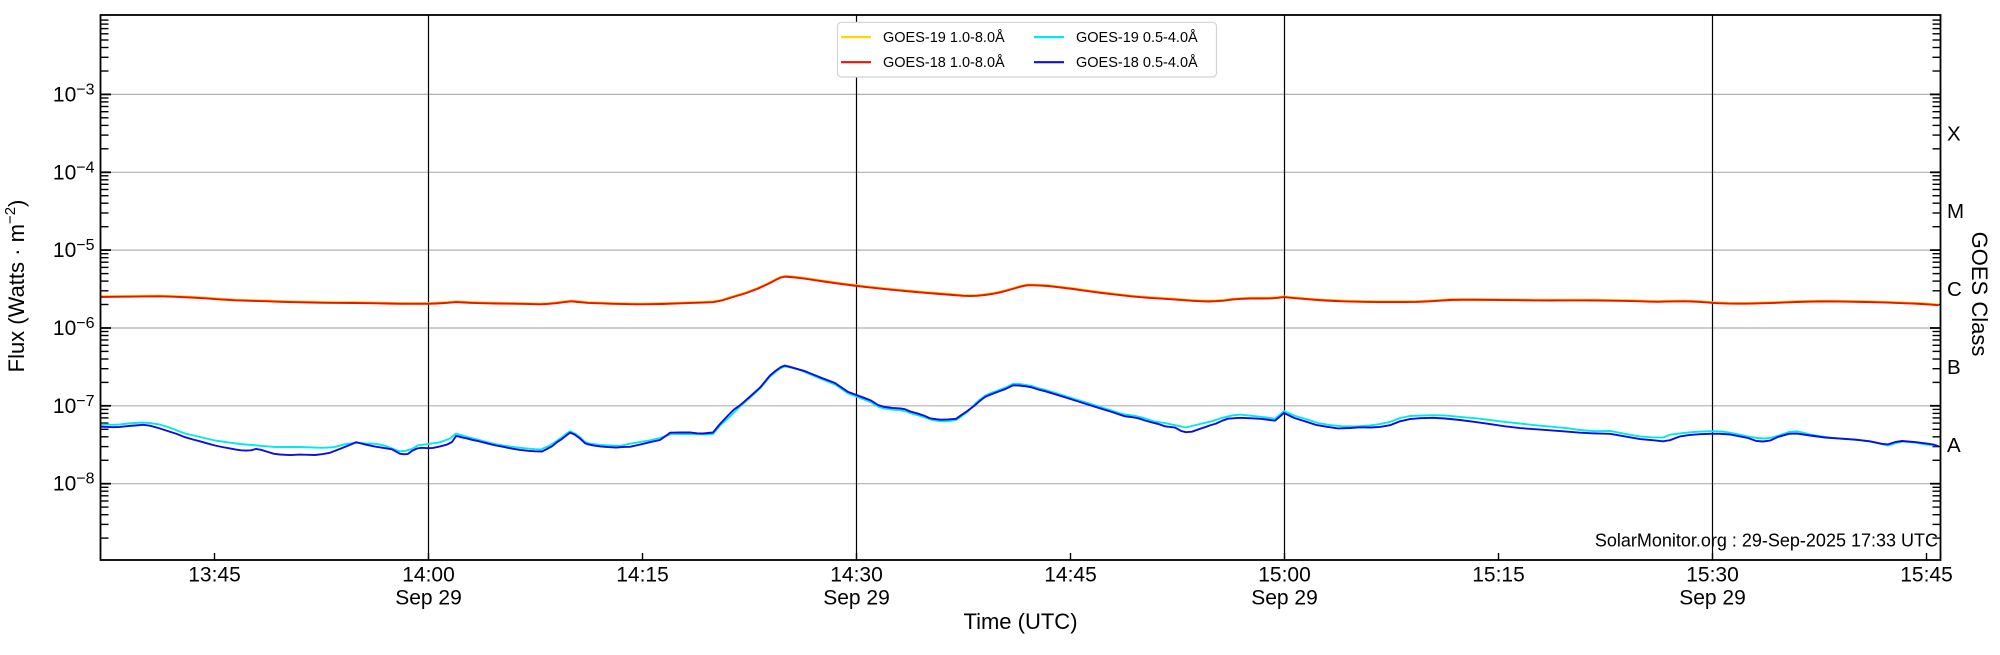 This screenshot has height=655, width=2000. What do you see at coordinates (1284, 575) in the screenshot?
I see `svg-text: 15:00` at bounding box center [1284, 575].